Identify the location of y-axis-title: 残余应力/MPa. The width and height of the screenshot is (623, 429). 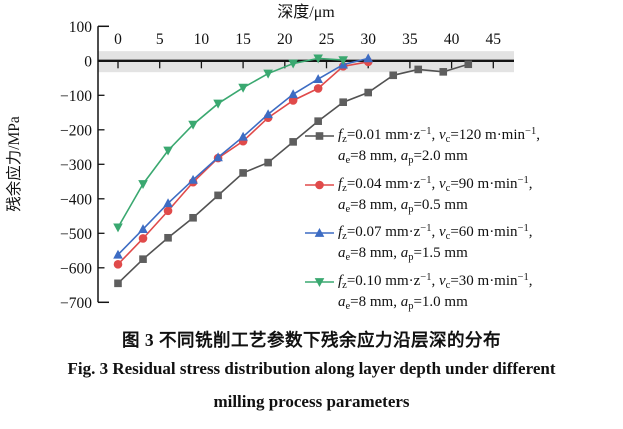
(13, 164).